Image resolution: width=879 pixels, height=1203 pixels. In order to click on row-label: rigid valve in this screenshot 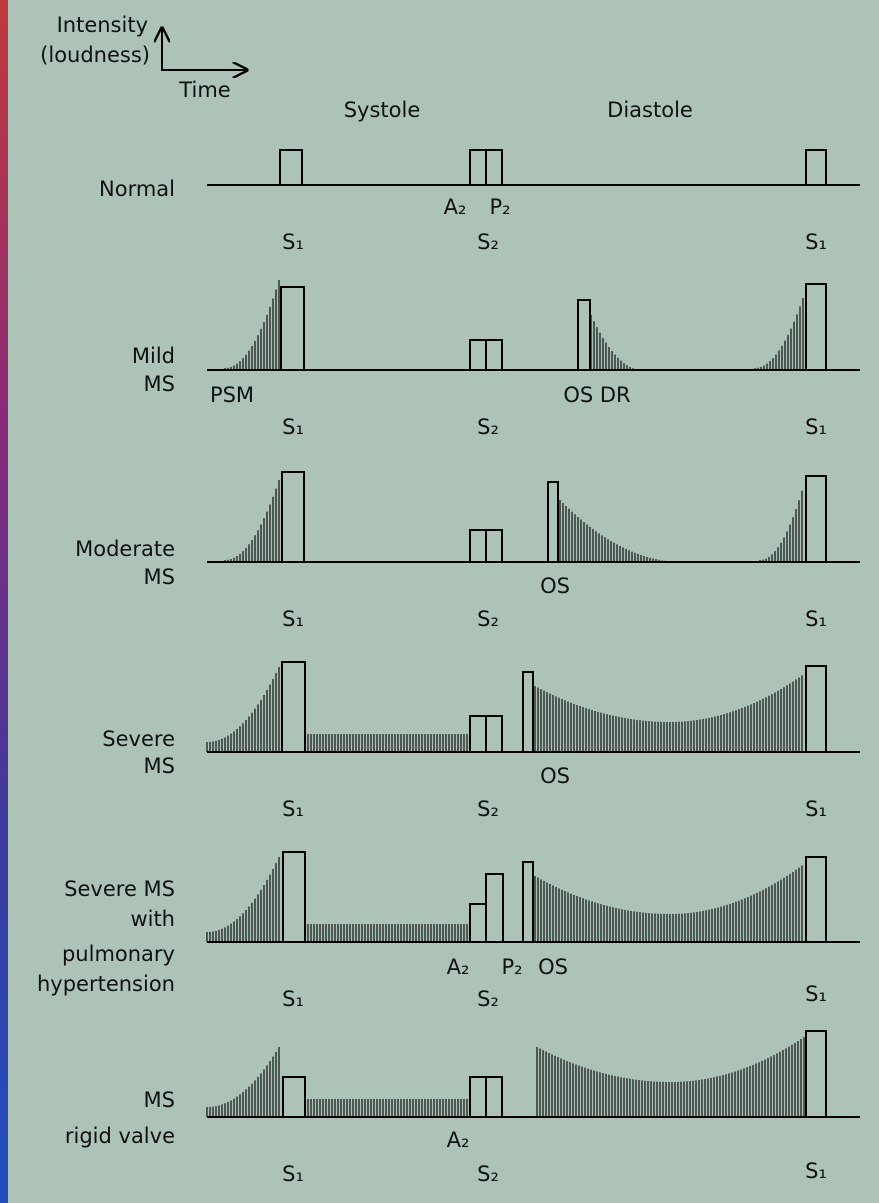, I will do `click(120, 1136)`.